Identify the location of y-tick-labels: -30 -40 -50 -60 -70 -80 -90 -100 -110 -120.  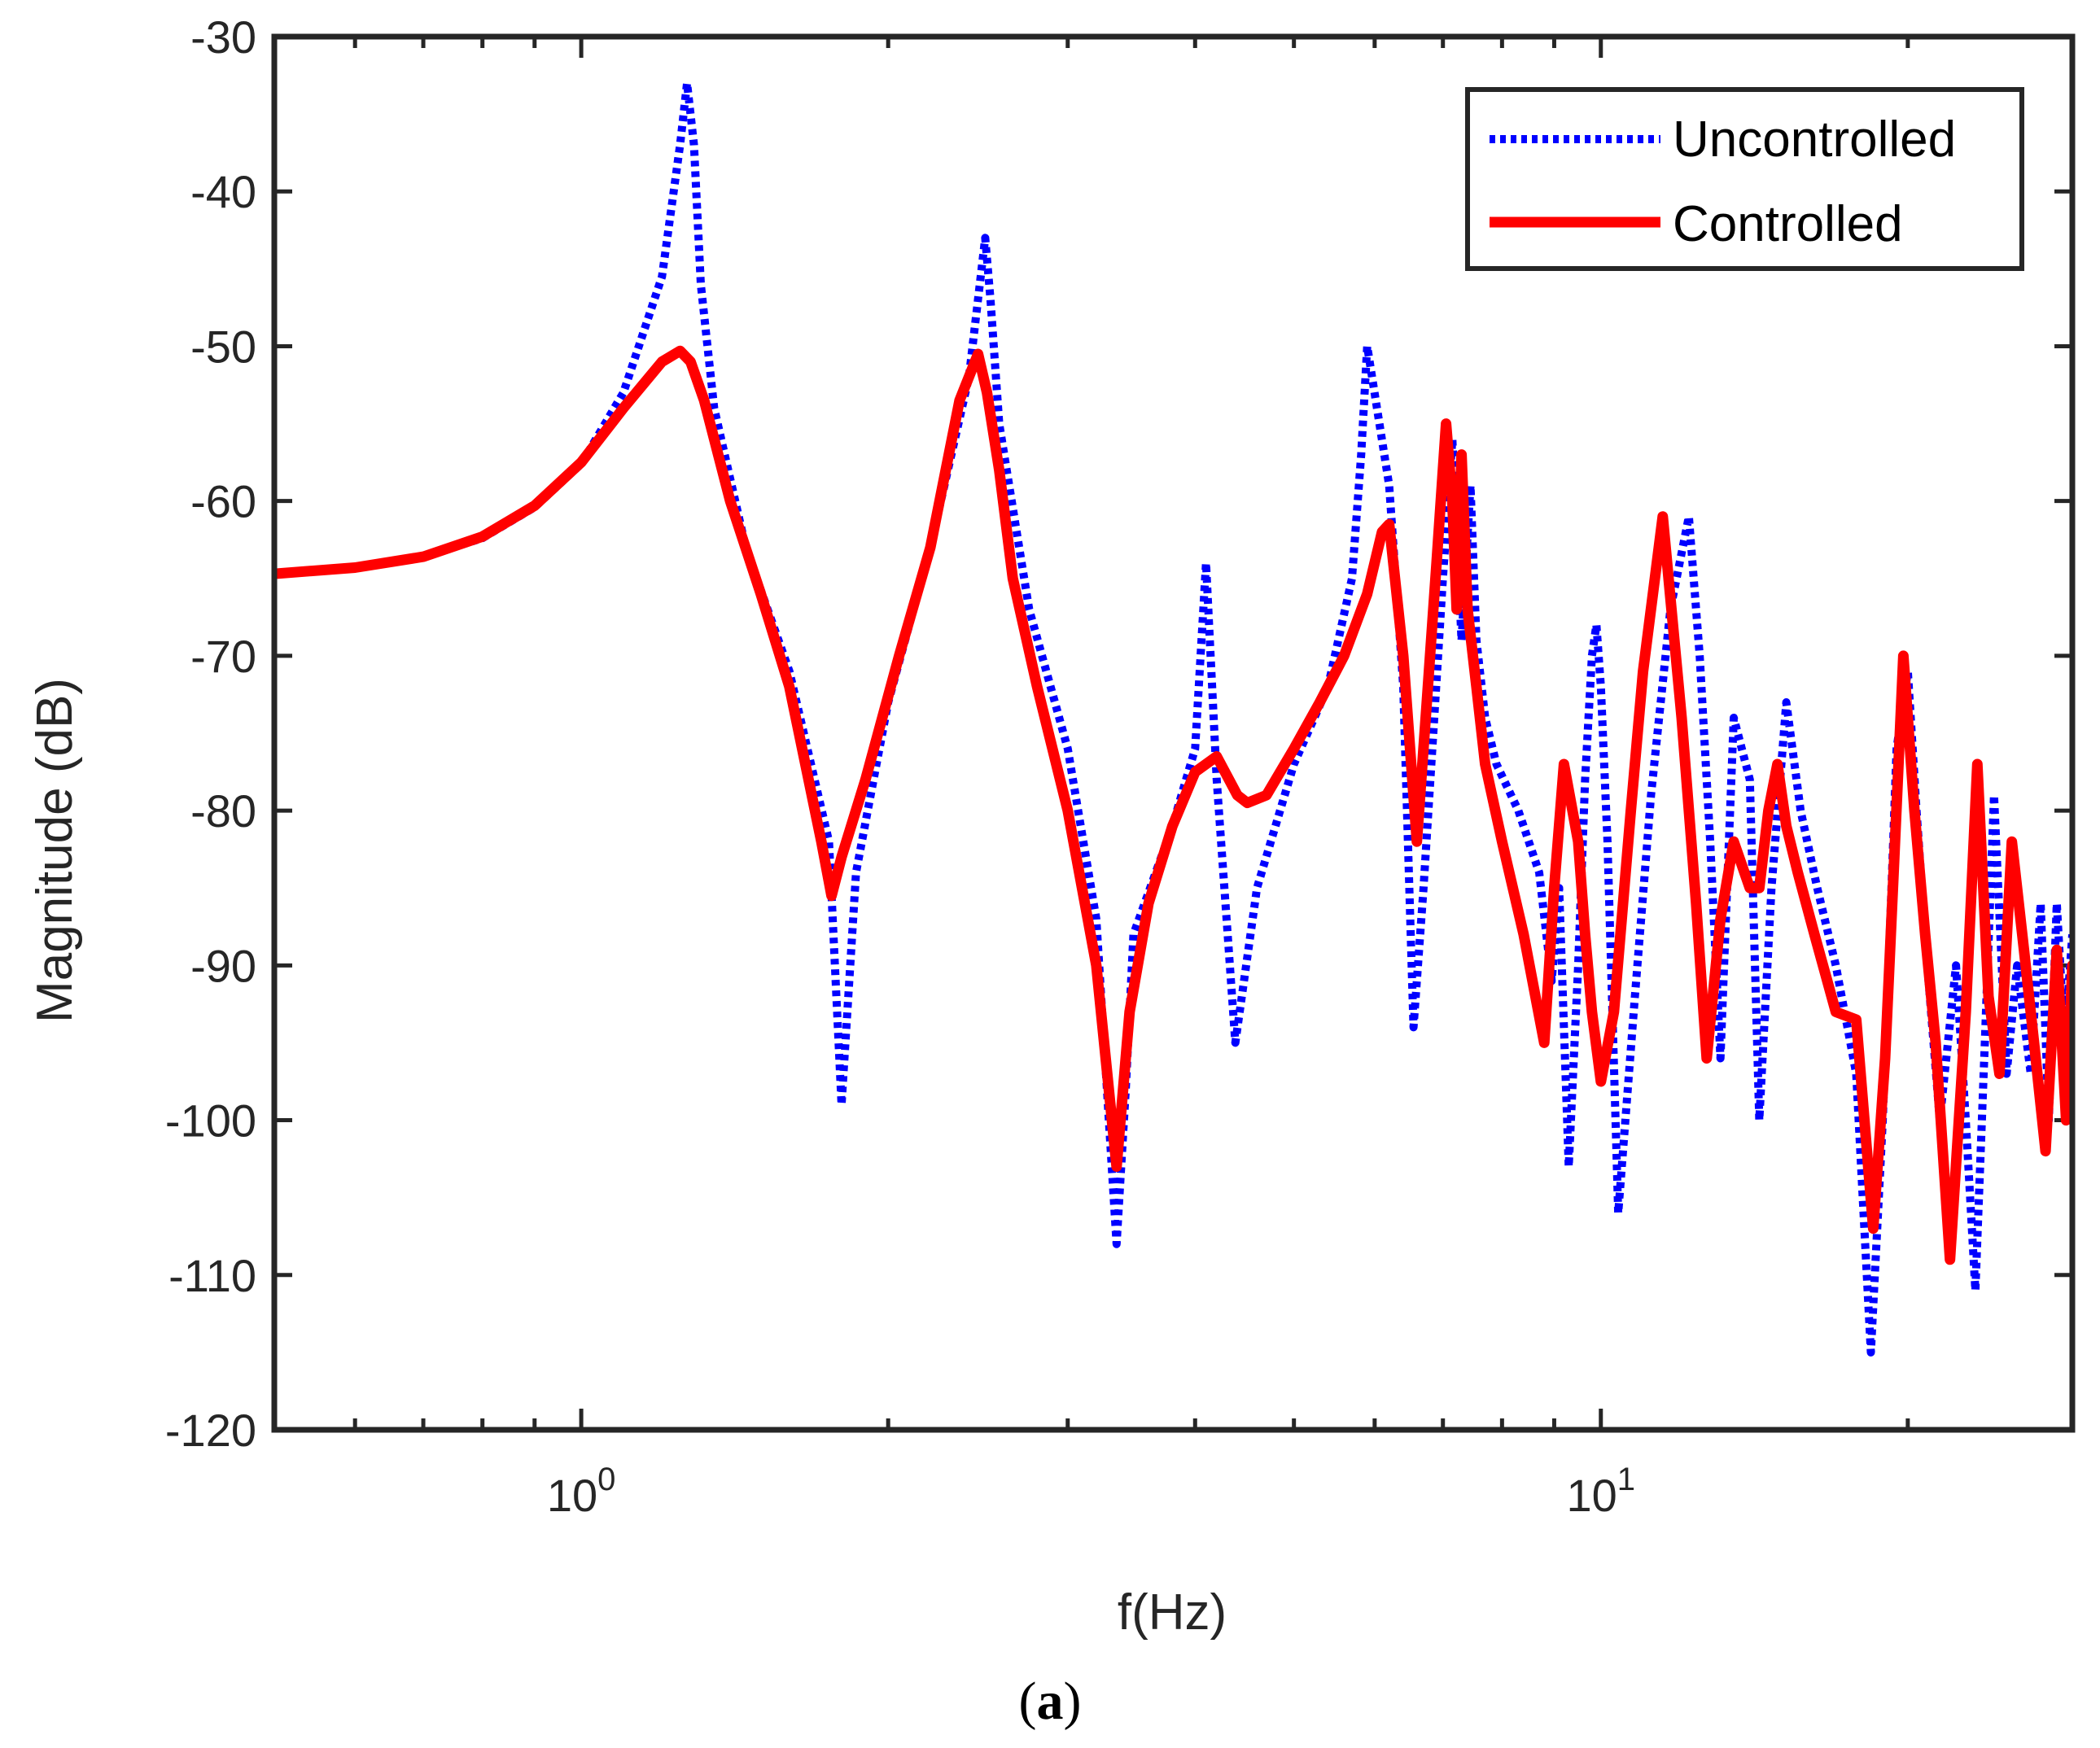
(211, 733).